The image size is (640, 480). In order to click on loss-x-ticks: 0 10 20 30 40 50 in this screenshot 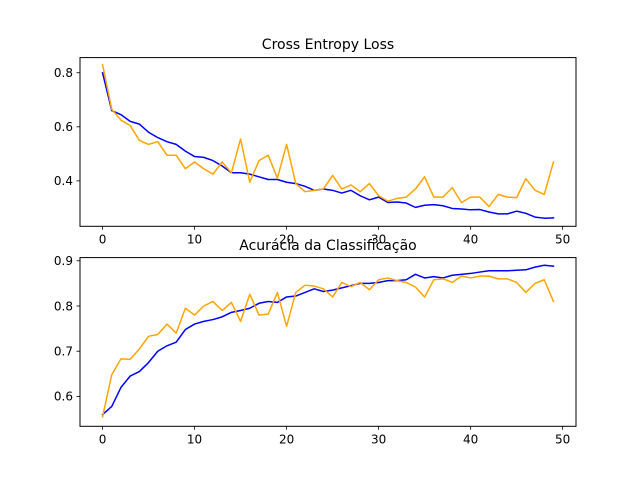, I will do `click(334, 236)`.